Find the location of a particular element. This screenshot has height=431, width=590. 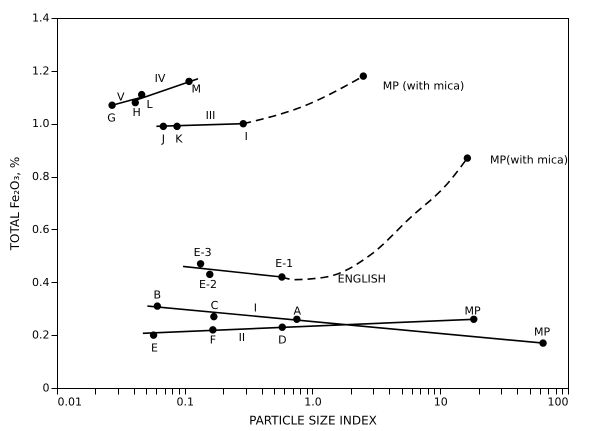

x-tick-label: 10 is located at coordinates (441, 402).